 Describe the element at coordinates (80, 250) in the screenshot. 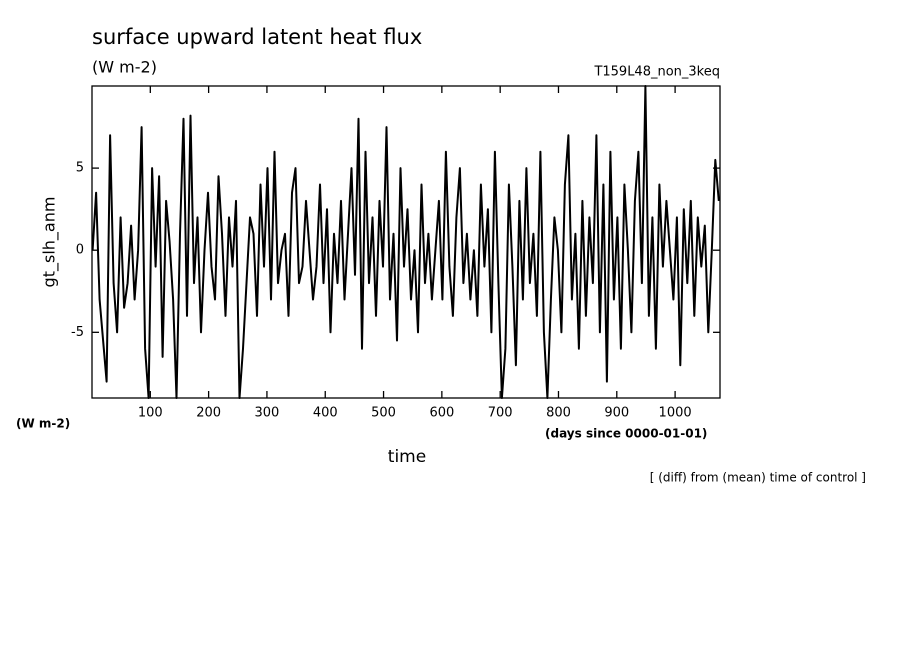

I see `y-tick-label: 0` at that location.